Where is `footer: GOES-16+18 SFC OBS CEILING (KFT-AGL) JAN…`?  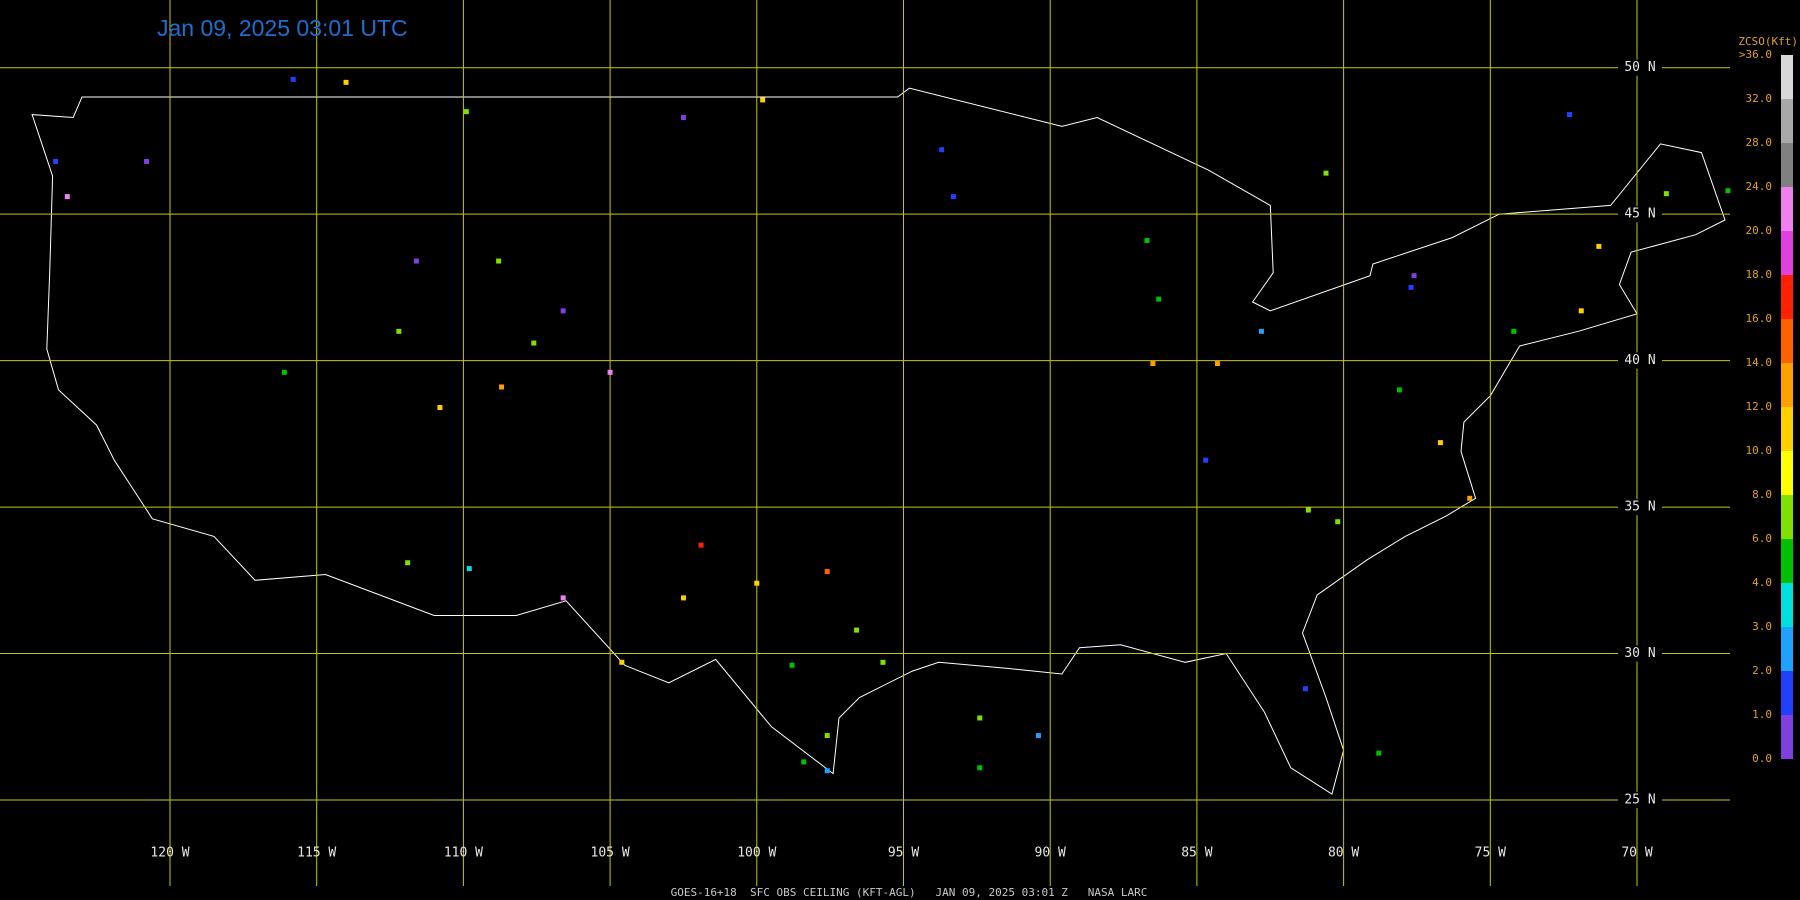 footer: GOES-16+18 SFC OBS CEILING (KFT-AGL) JAN… is located at coordinates (909, 892).